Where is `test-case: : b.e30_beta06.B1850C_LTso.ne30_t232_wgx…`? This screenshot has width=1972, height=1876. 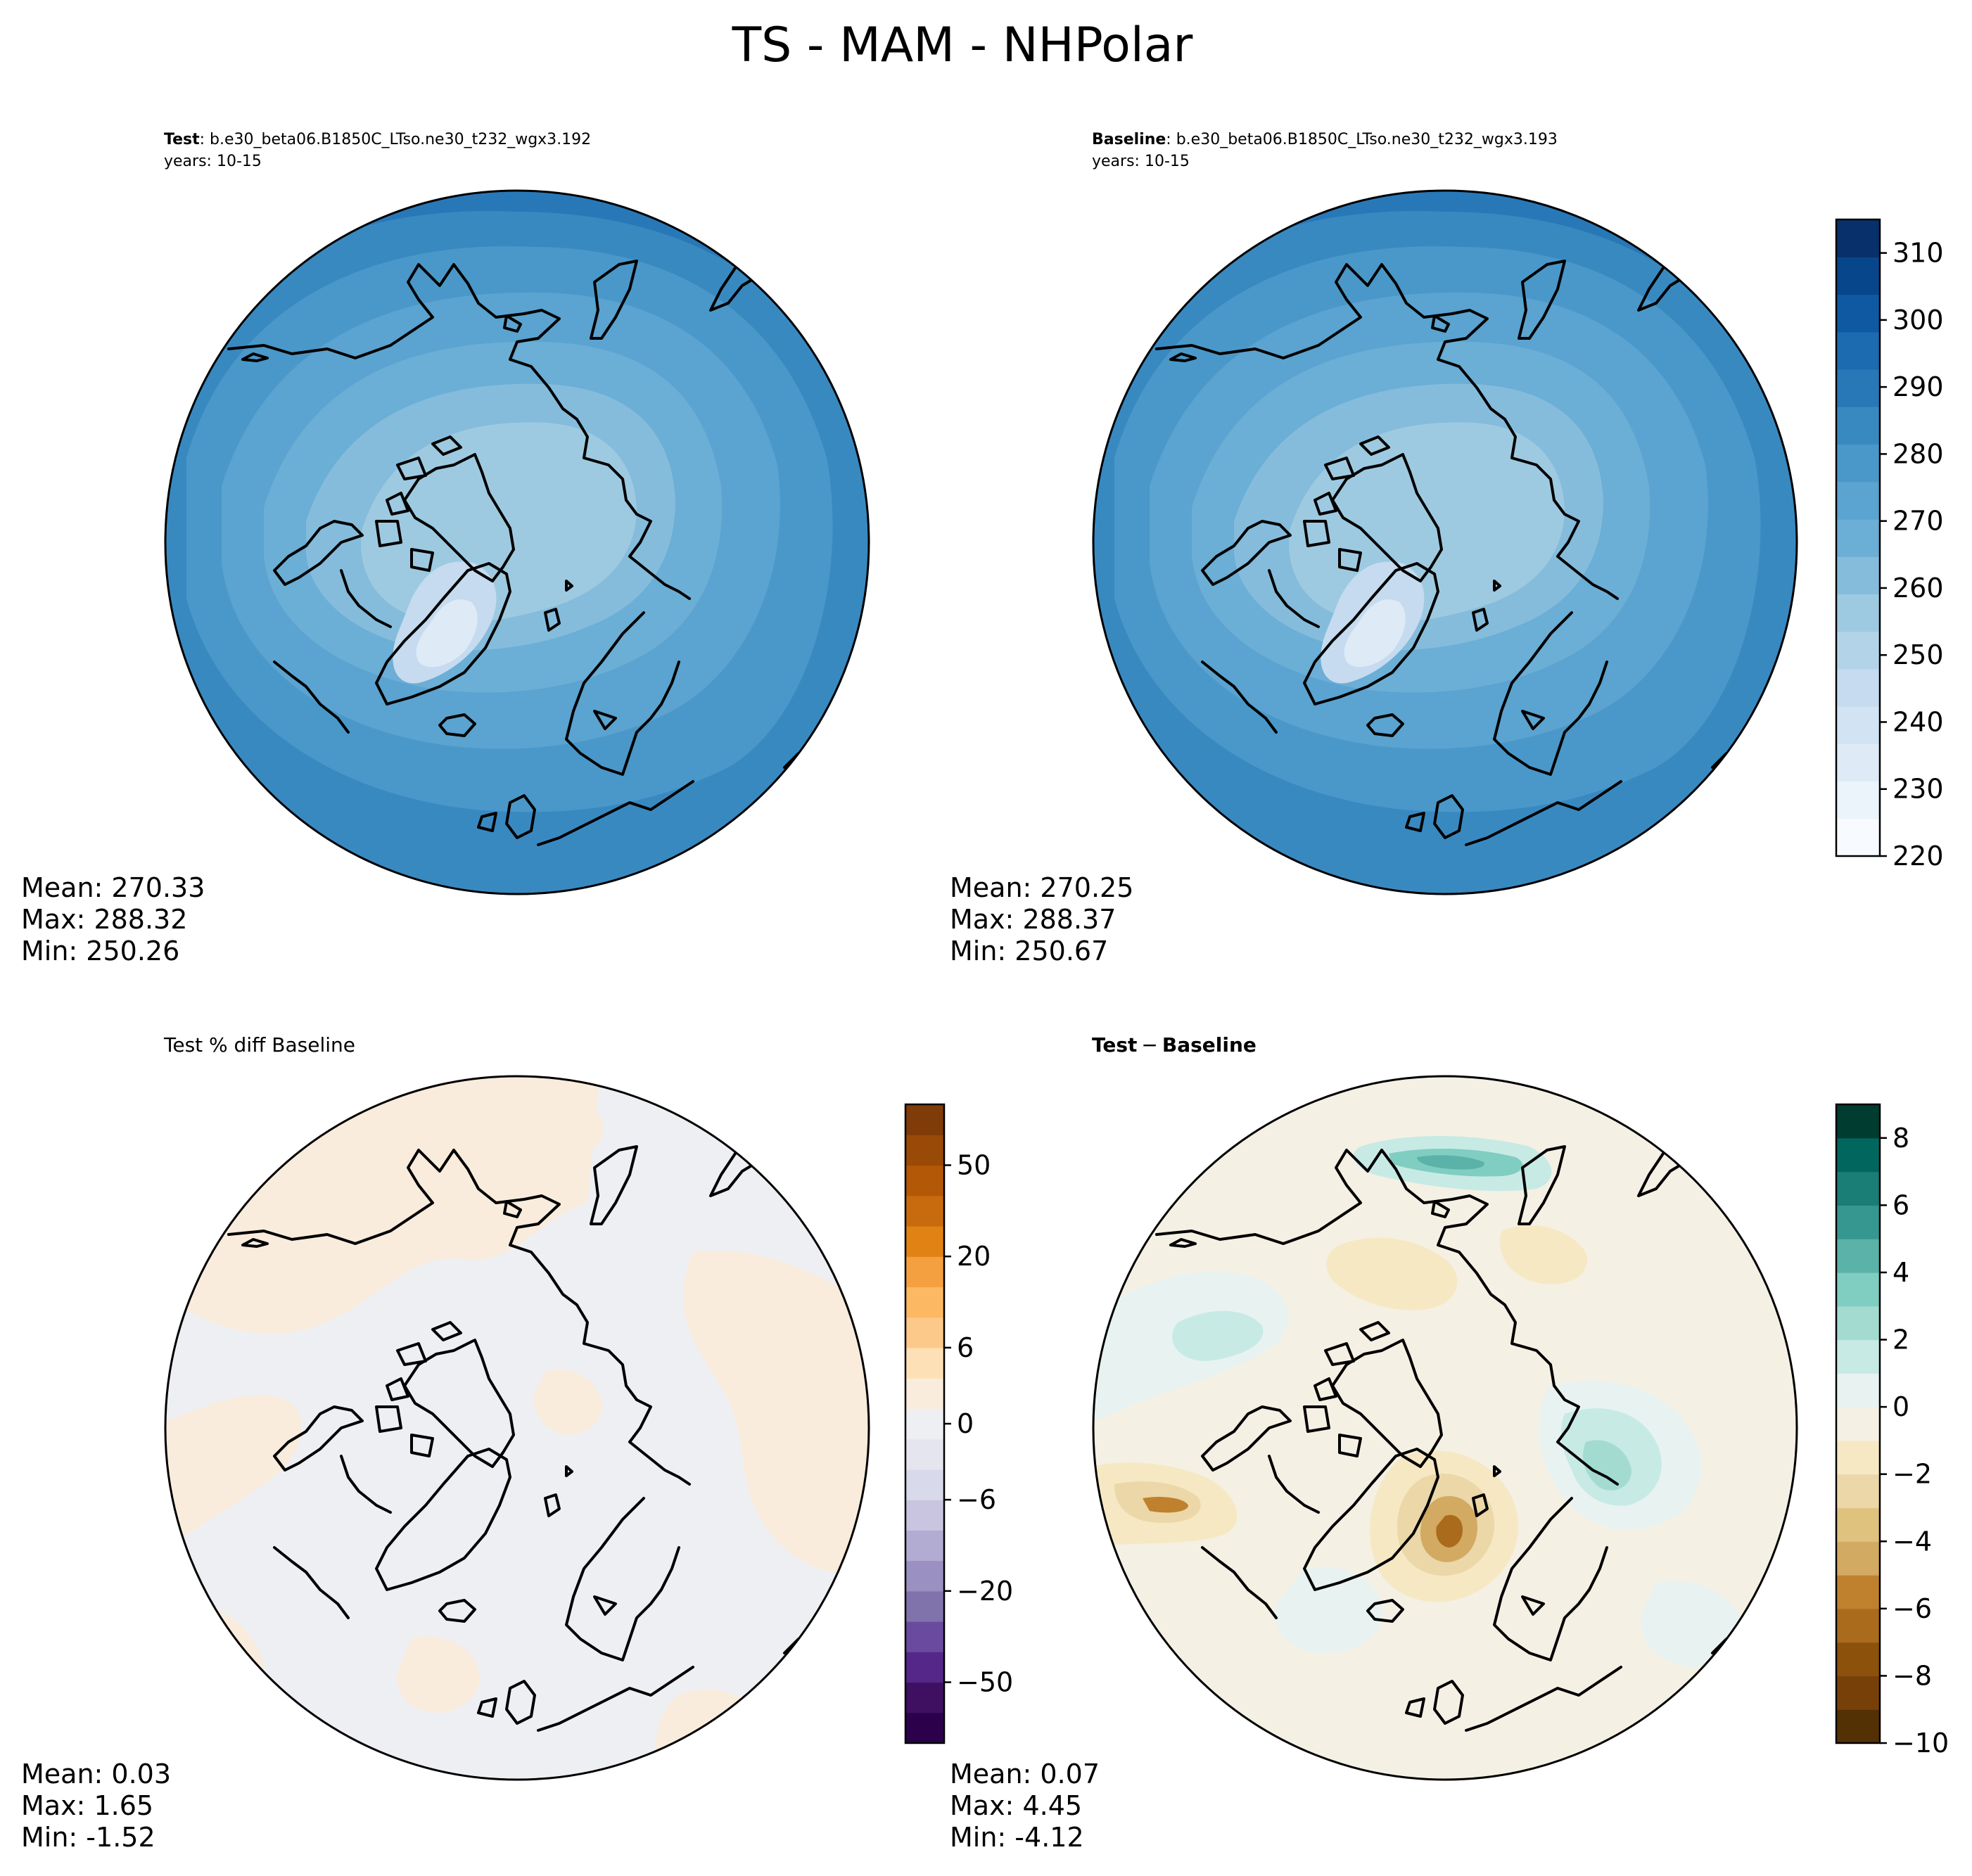
test-case: : b.e30_beta06.B1850C_LTso.ne30_t232_wgx… is located at coordinates (396, 139).